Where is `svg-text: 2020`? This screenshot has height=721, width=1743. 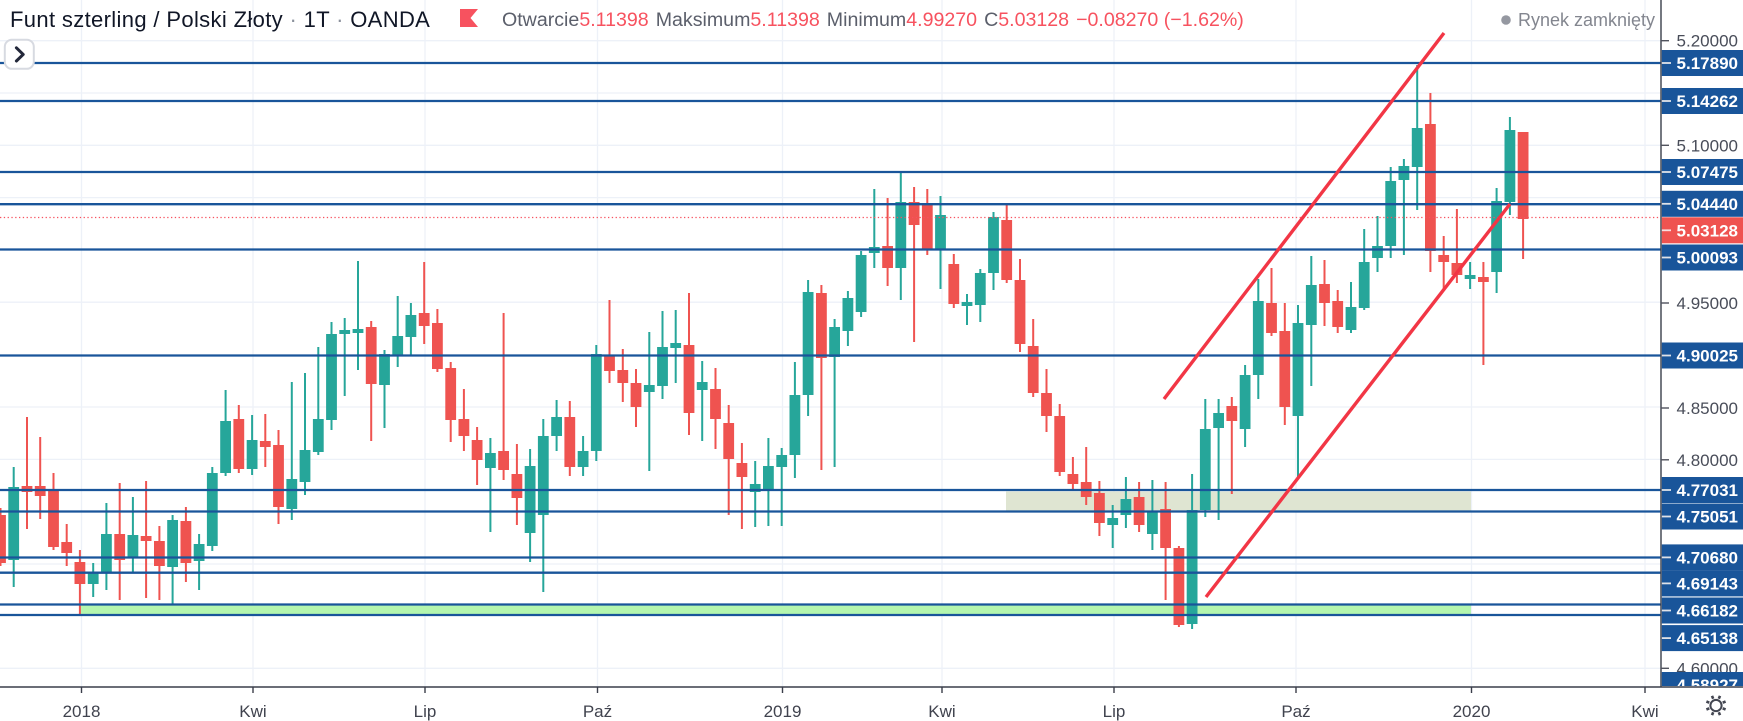 svg-text: 2020 is located at coordinates (1472, 711).